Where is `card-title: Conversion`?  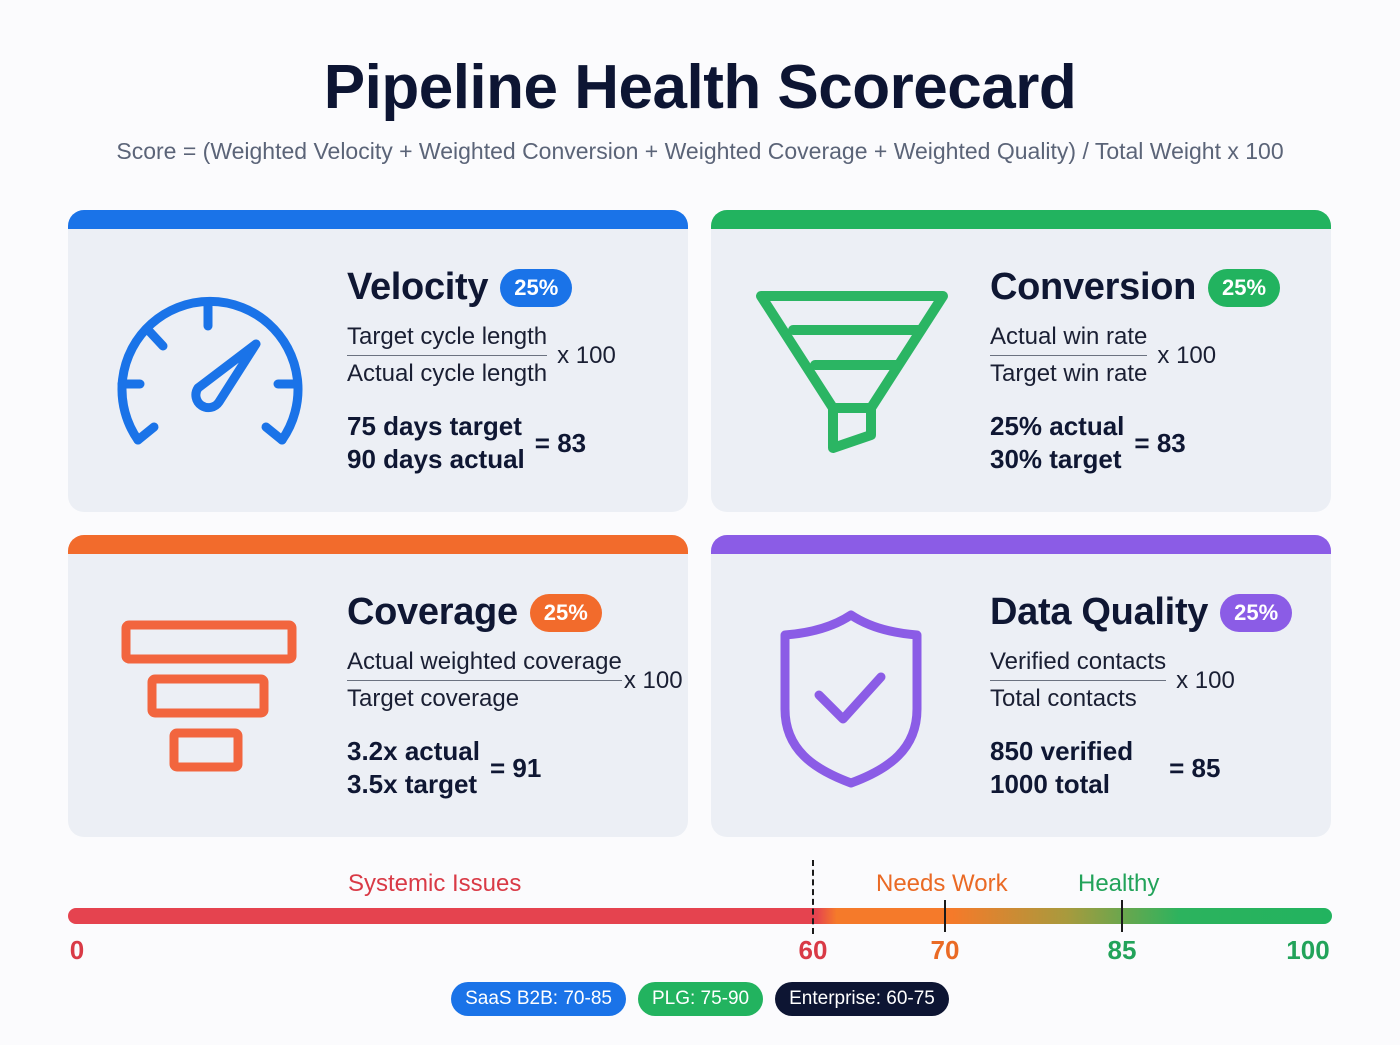
card-title: Conversion is located at coordinates (1093, 287).